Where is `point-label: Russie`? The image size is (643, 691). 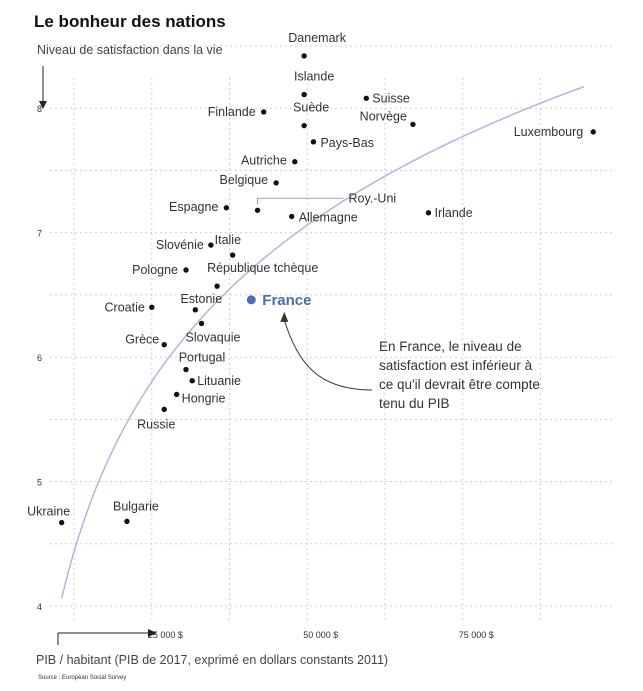
point-label: Russie is located at coordinates (156, 424).